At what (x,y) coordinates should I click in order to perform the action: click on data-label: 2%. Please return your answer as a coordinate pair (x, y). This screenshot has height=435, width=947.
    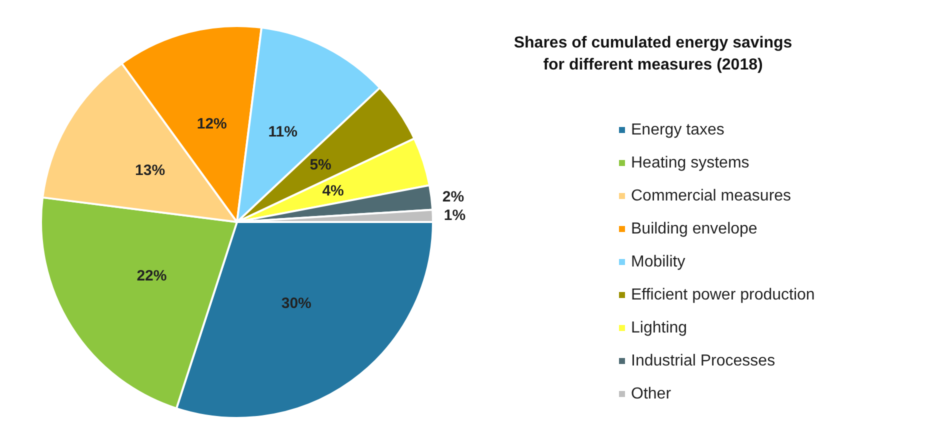
    Looking at the image, I should click on (453, 197).